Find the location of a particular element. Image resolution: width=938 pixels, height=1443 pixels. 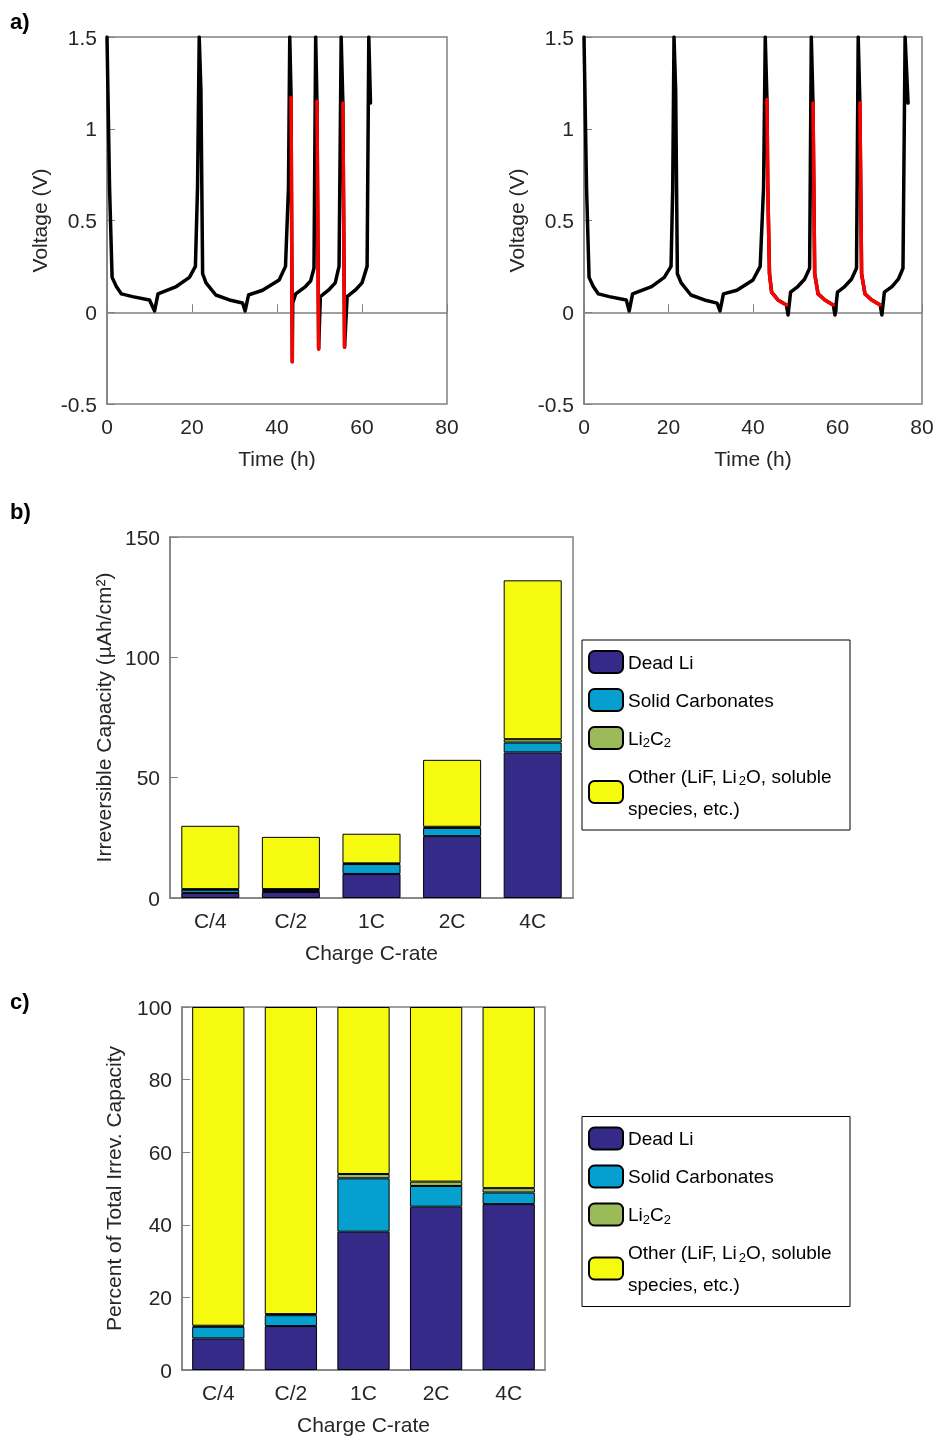

y-tick-label: 50 is located at coordinates (148, 778).